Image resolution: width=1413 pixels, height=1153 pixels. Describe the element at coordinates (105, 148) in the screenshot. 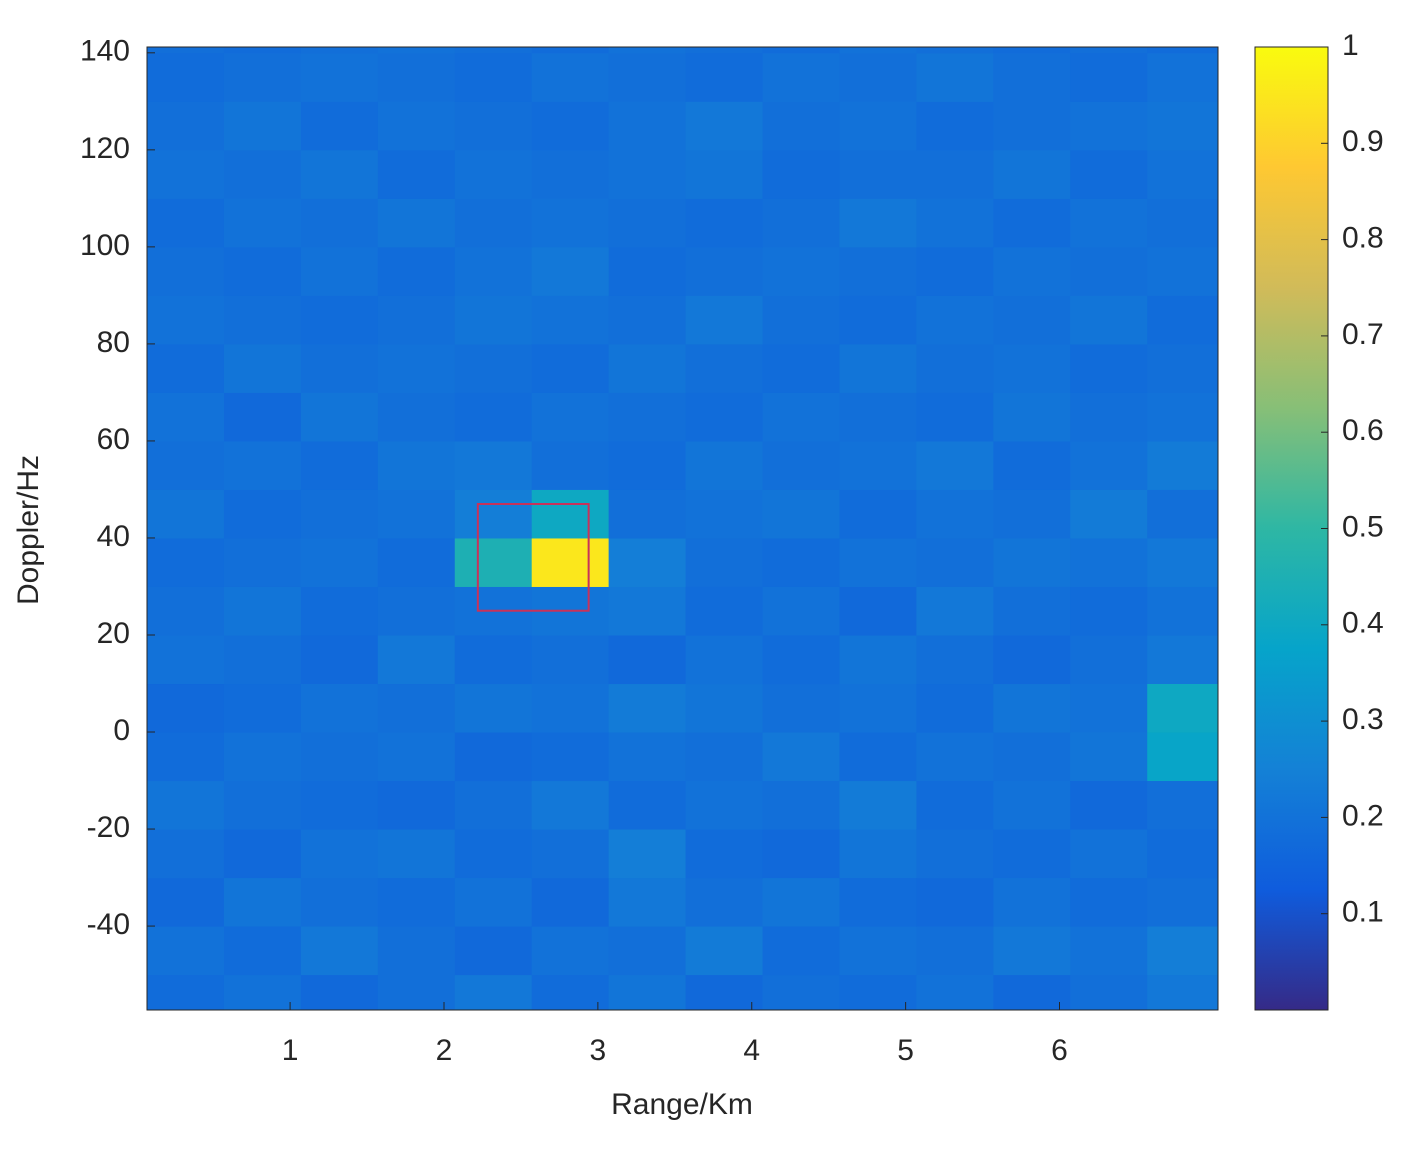

I see `y-tick-label: 120` at that location.